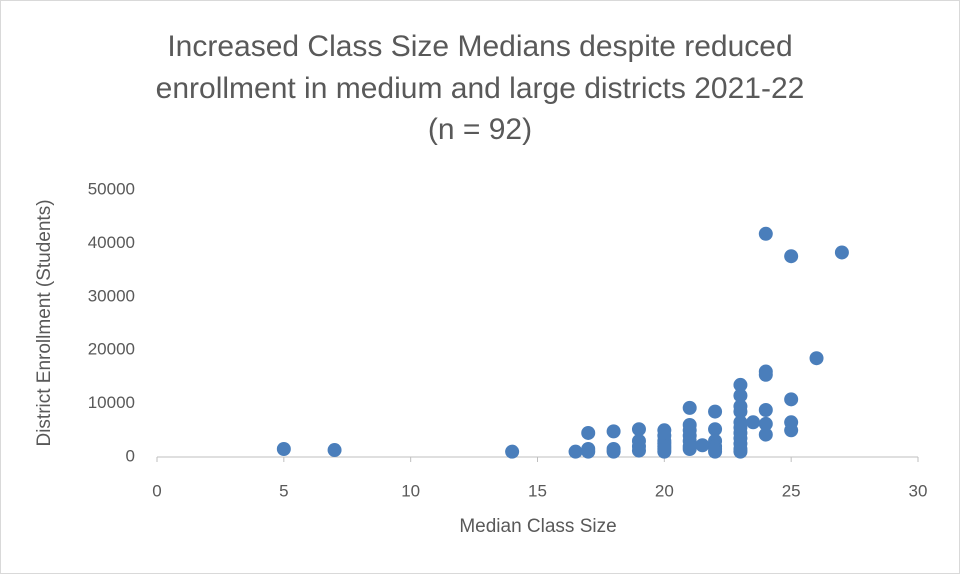 The width and height of the screenshot is (961, 575). I want to click on y-tick-label: 20000, so click(111, 349).